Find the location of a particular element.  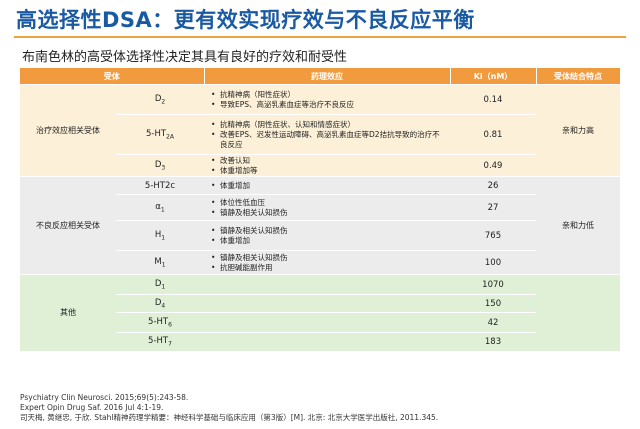

table-row: D3改善认知体重增加等0.49 is located at coordinates (320, 165).